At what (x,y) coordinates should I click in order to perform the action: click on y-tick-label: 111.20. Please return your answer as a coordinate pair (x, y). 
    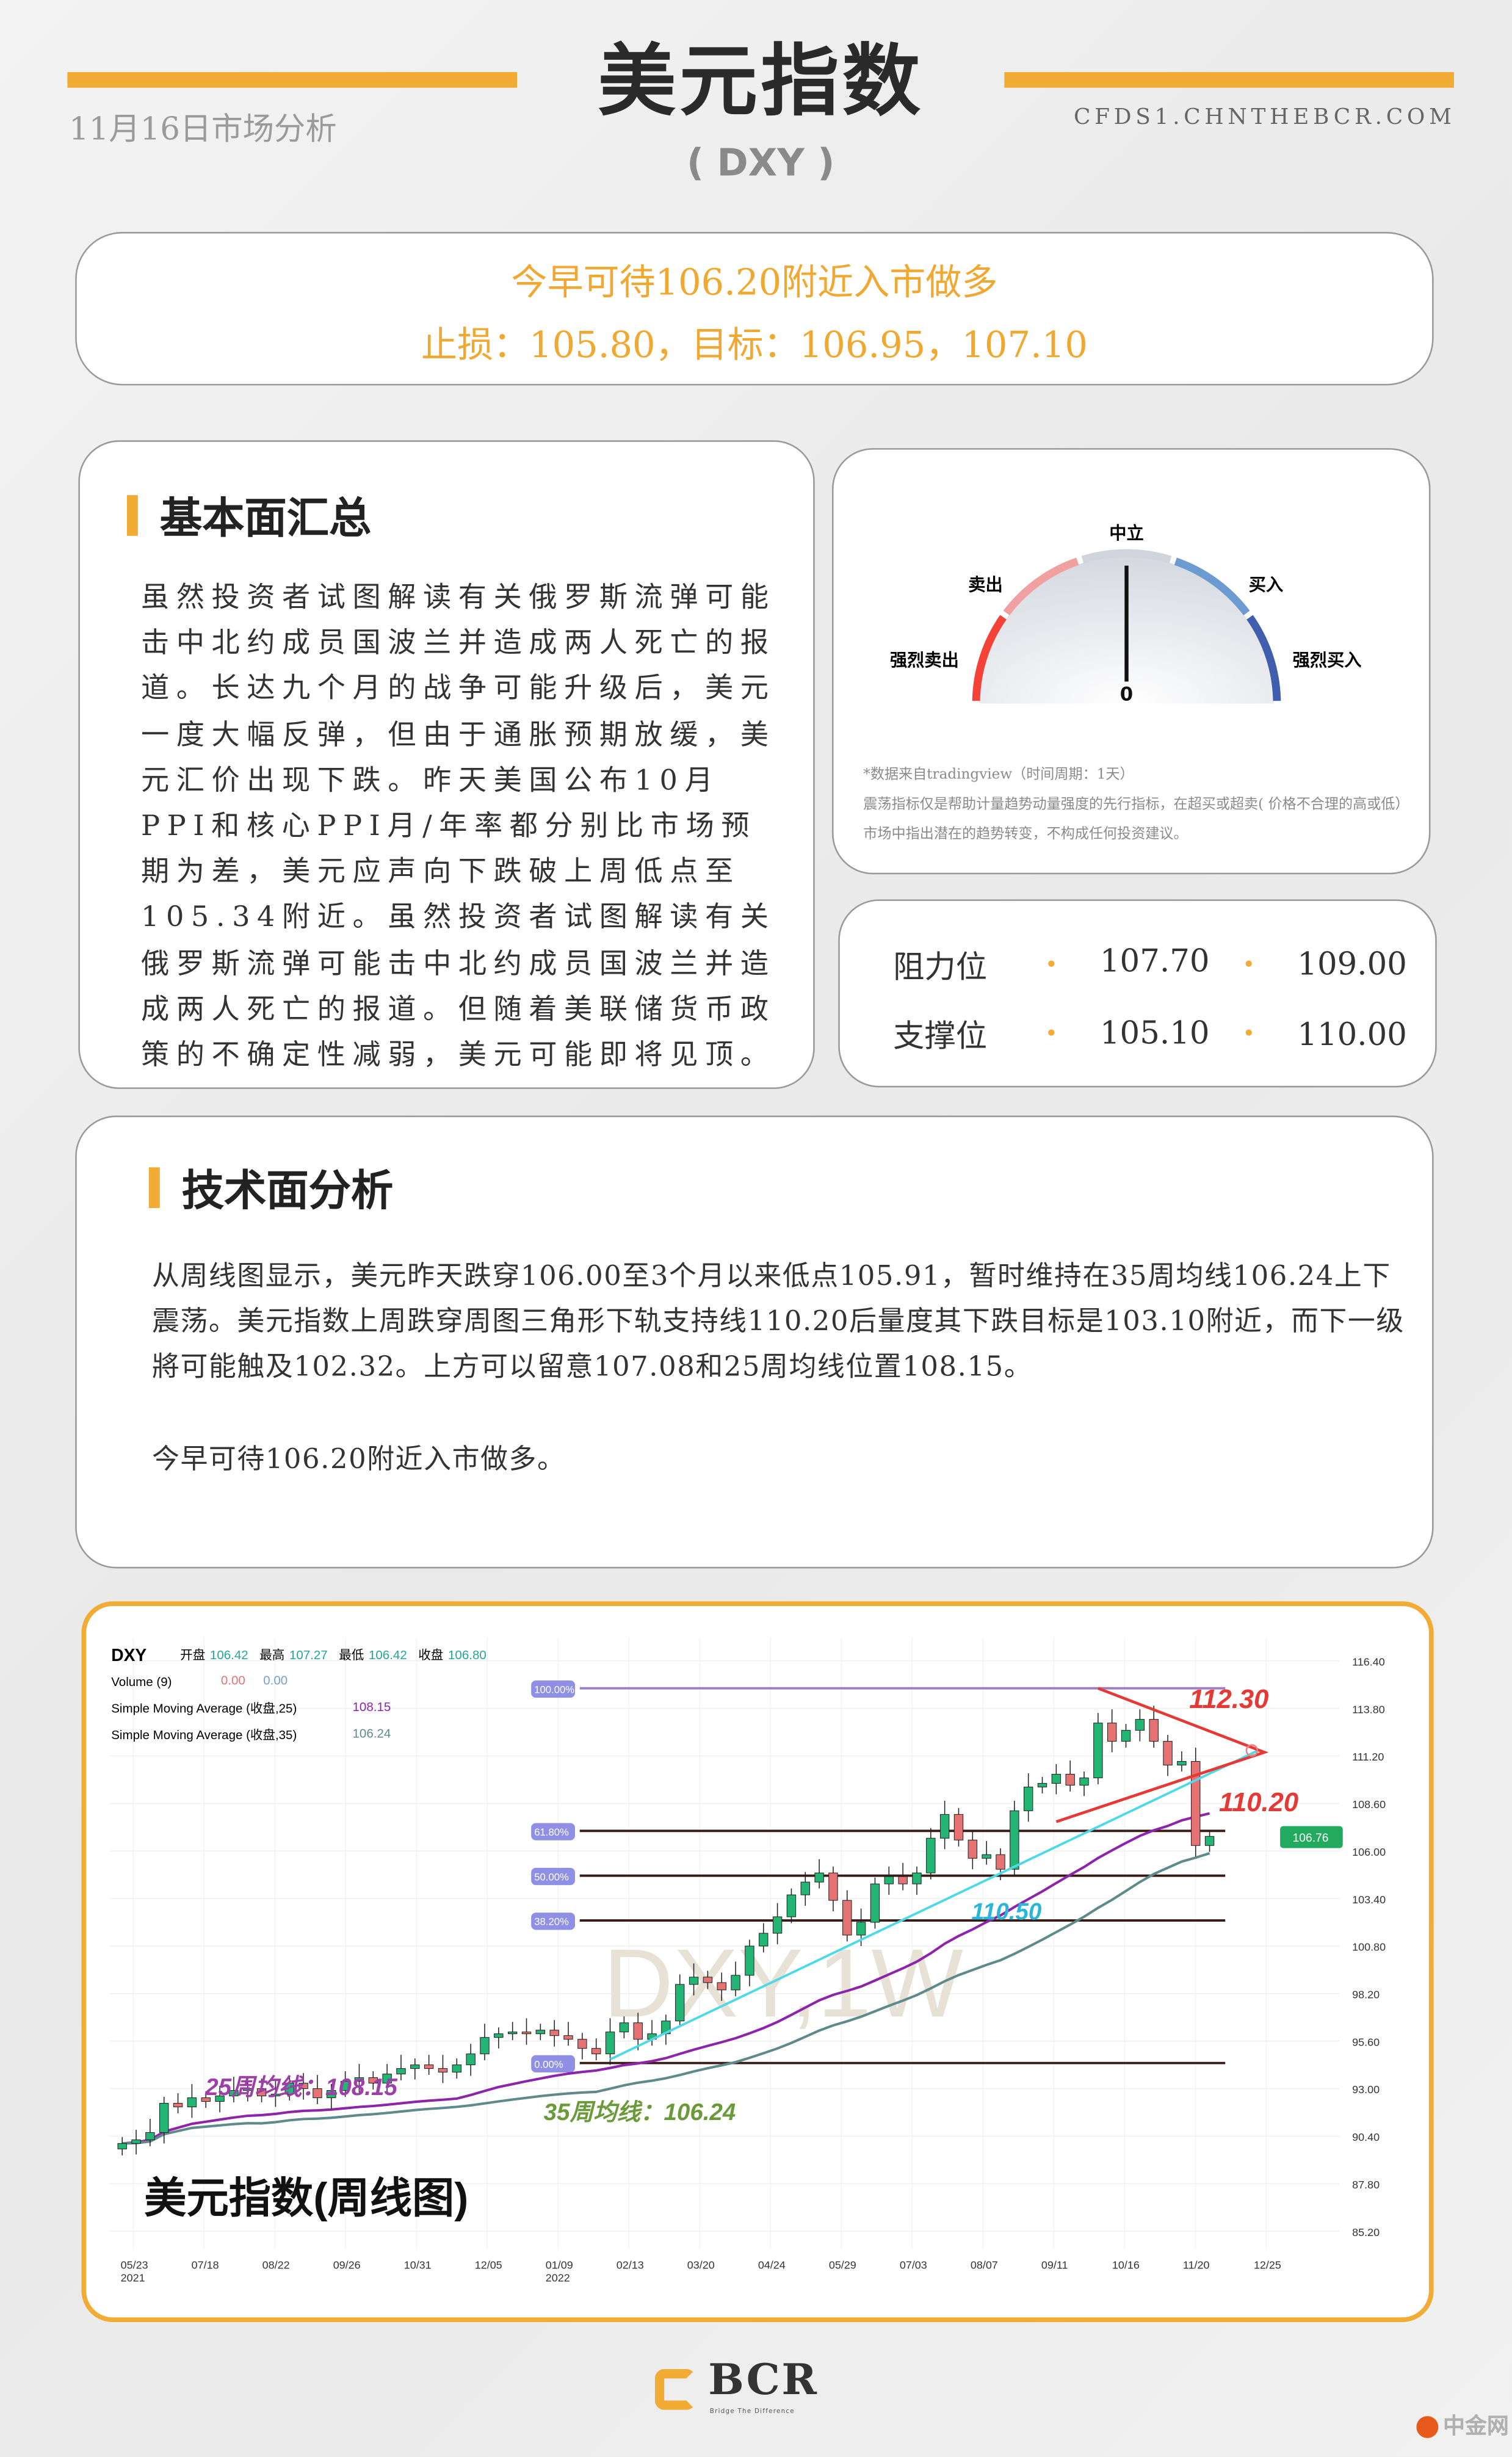
    Looking at the image, I should click on (1368, 1757).